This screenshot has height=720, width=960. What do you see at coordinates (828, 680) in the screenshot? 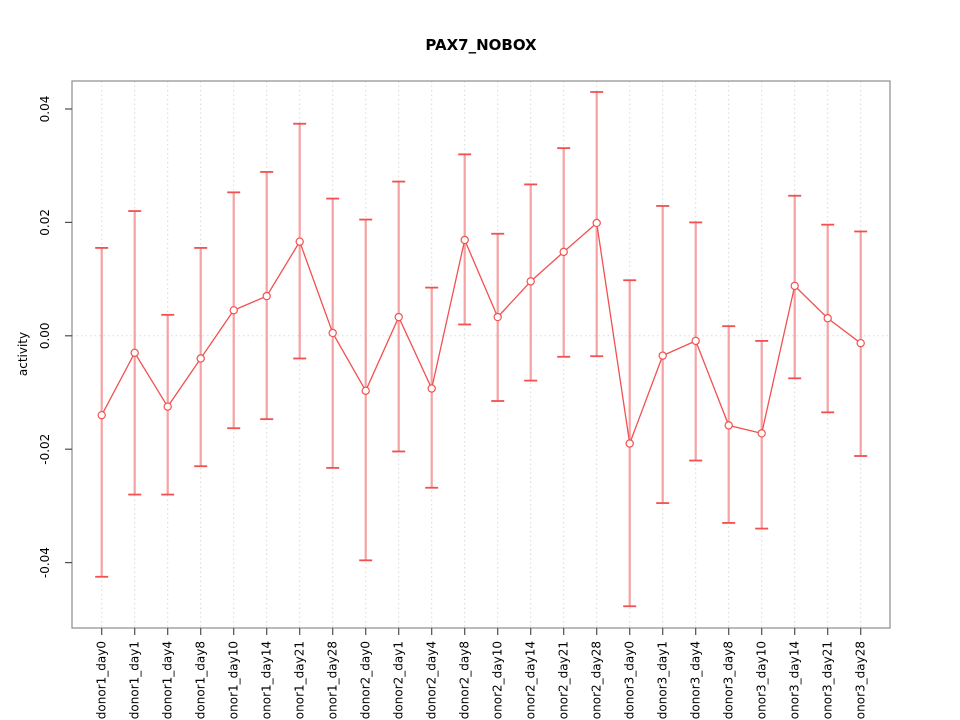
I see `x-tick-label: donor3_day21` at bounding box center [828, 680].